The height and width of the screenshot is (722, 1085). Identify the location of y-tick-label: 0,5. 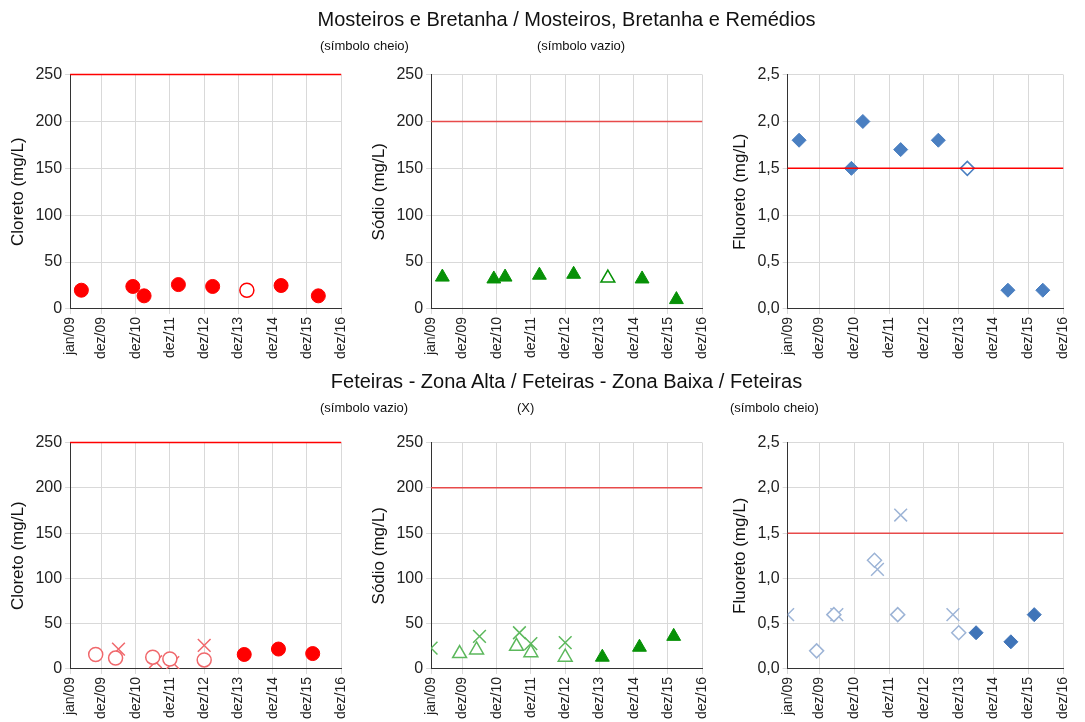
(768, 261).